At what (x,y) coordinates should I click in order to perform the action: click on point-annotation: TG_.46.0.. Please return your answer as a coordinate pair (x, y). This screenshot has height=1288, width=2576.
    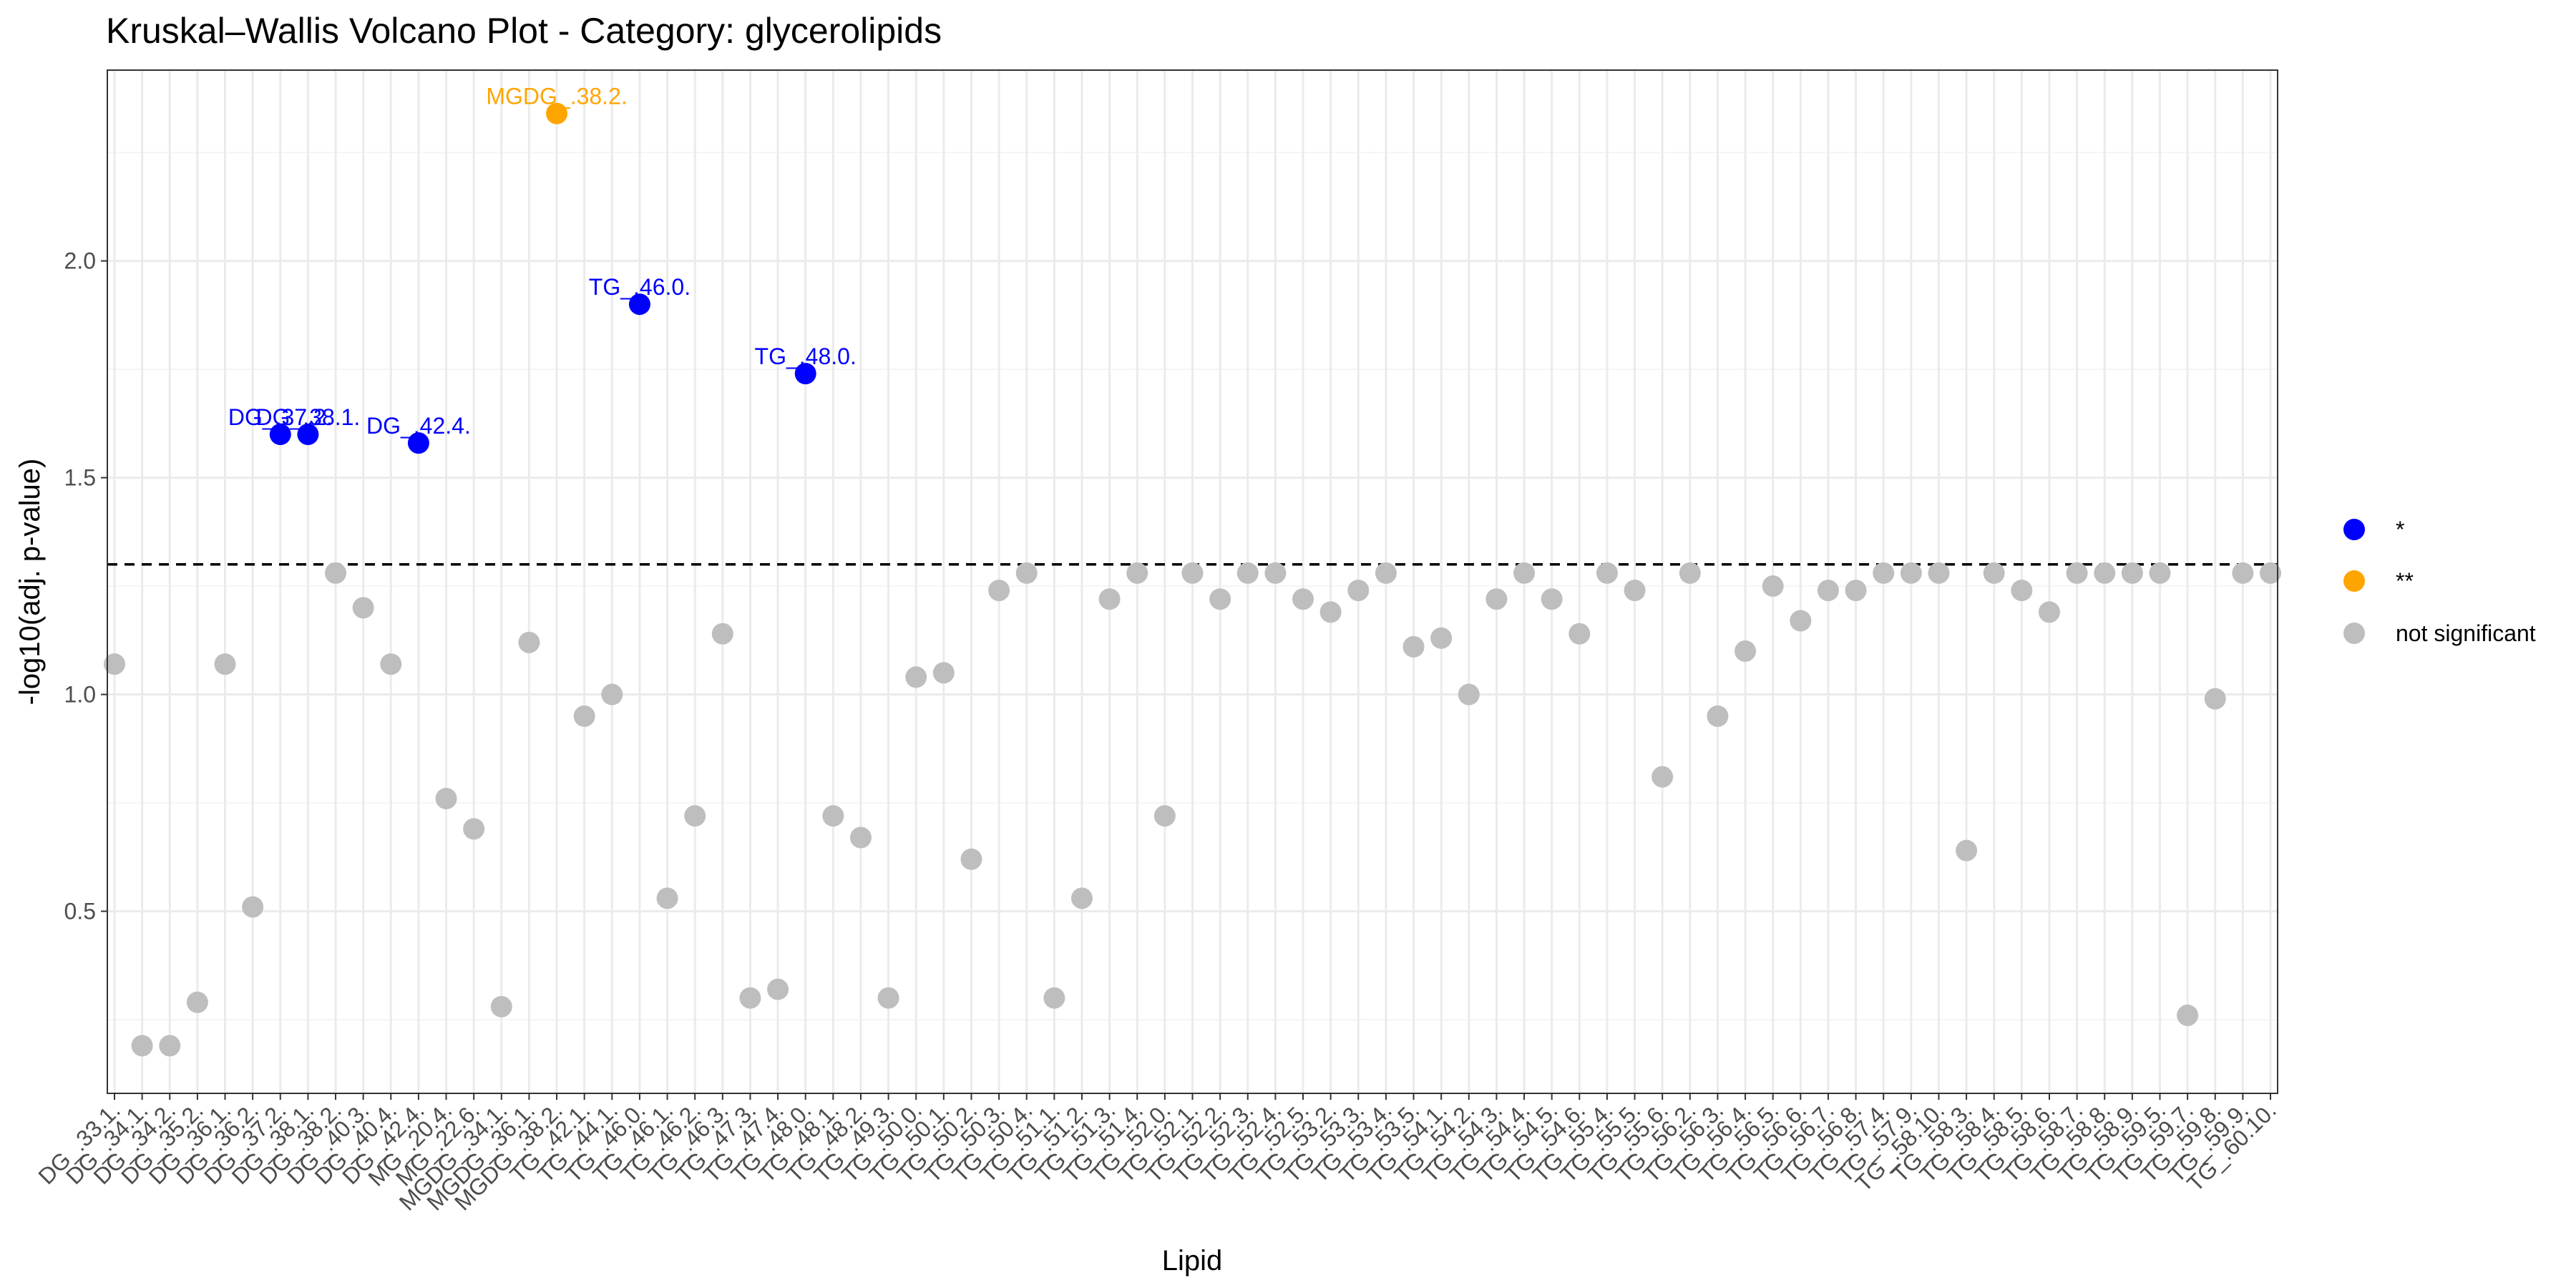
    Looking at the image, I should click on (640, 287).